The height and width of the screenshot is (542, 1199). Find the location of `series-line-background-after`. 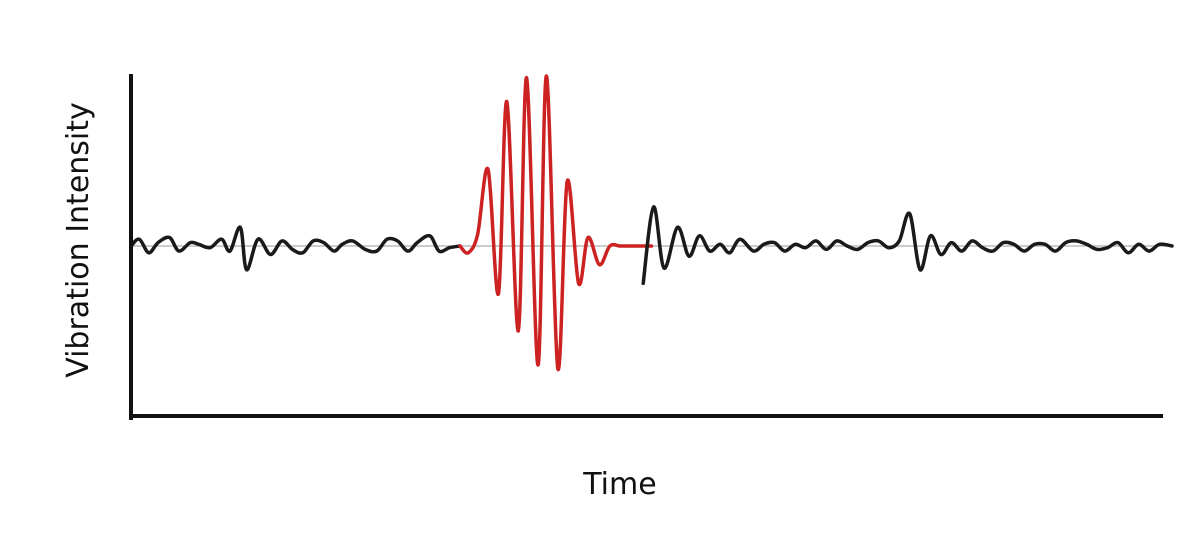

series-line-background-after is located at coordinates (907, 245).